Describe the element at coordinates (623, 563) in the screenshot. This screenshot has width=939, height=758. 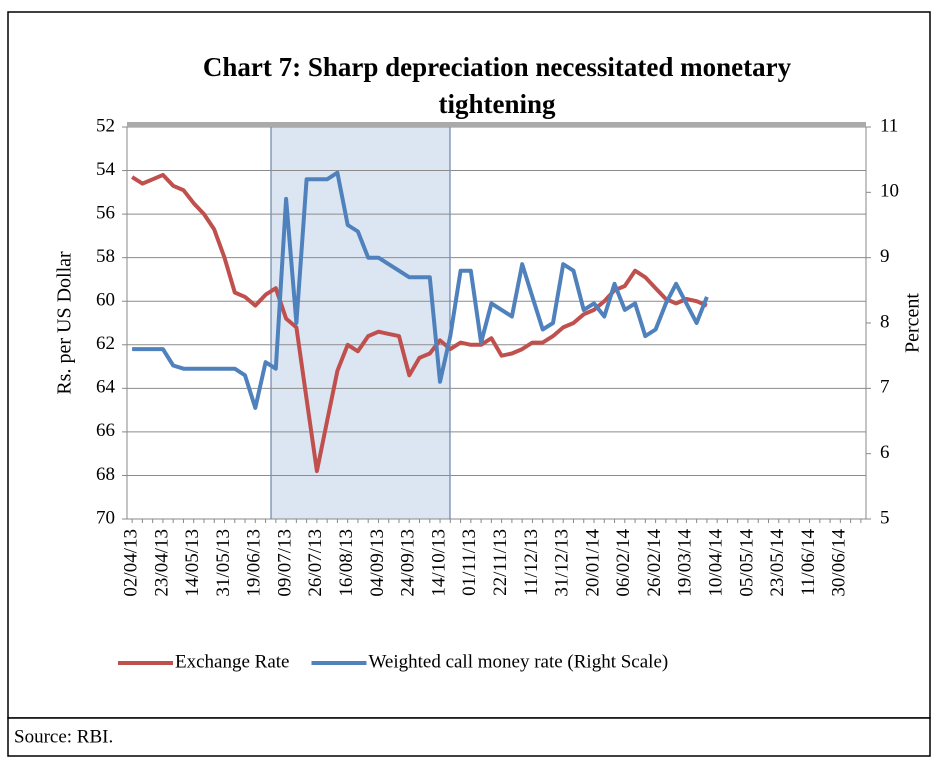
I see `x-tick-label: 06/02/14` at that location.